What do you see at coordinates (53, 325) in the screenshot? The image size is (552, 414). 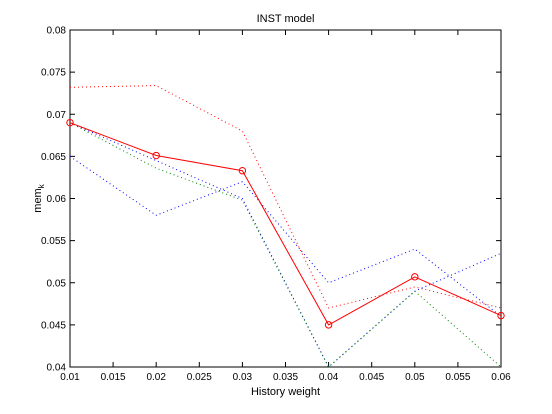 I see `y-tick-label: 0.045` at bounding box center [53, 325].